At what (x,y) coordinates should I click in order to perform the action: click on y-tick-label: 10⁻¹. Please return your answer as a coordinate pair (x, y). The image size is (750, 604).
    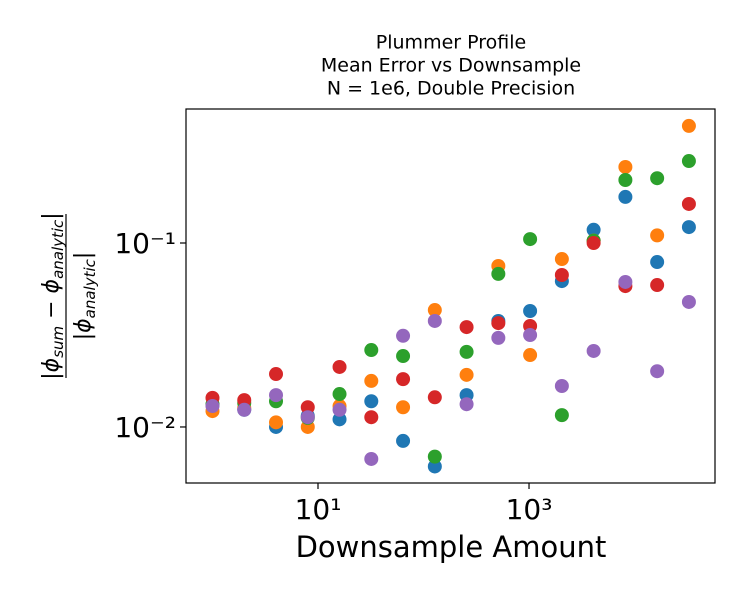
    Looking at the image, I should click on (145, 243).